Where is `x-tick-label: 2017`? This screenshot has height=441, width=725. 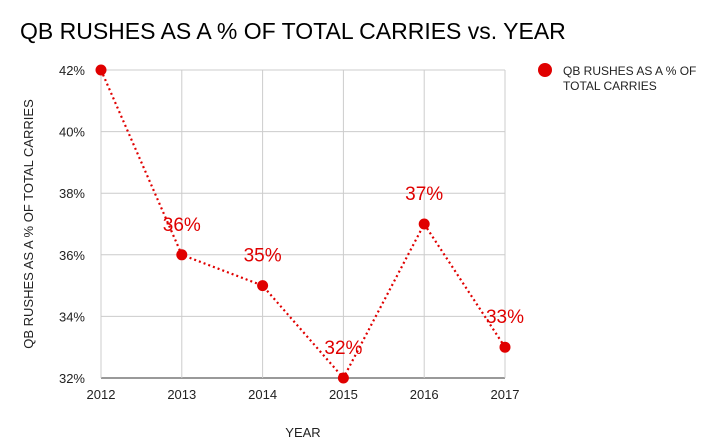
x-tick-label: 2017 is located at coordinates (505, 394).